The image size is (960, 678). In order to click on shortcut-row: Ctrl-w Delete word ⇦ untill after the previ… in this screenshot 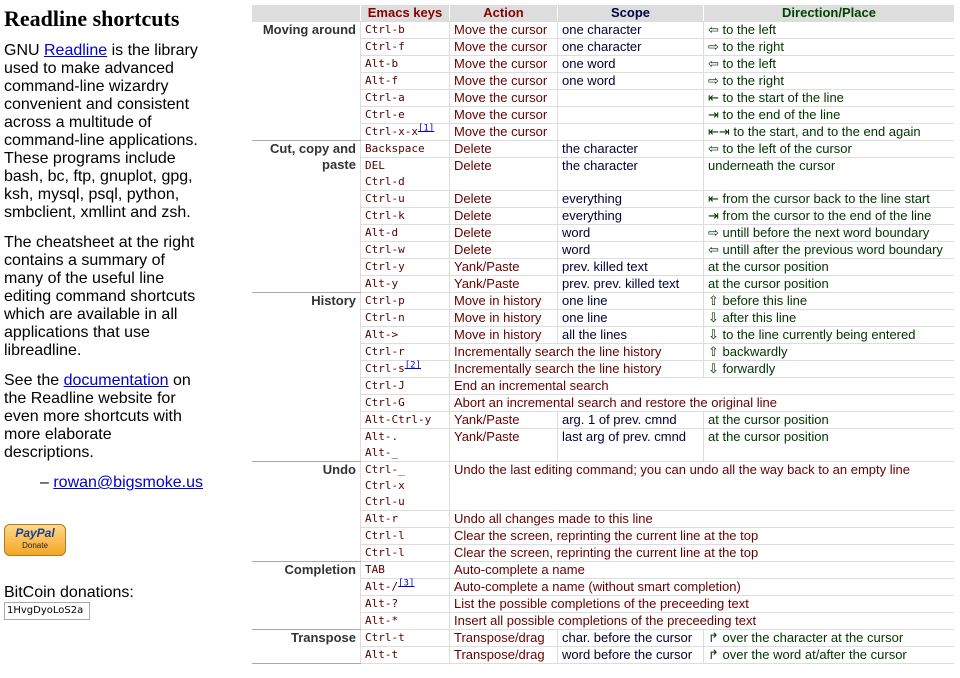, I will do `click(603, 250)`.